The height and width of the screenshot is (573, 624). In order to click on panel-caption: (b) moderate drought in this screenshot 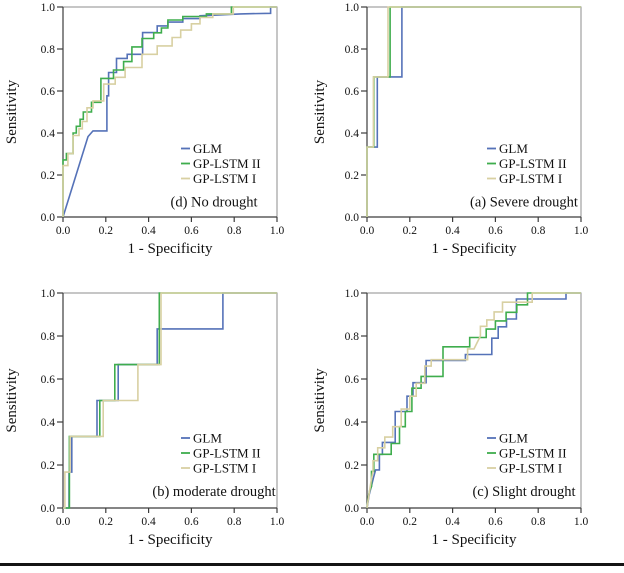, I will do `click(213, 492)`.